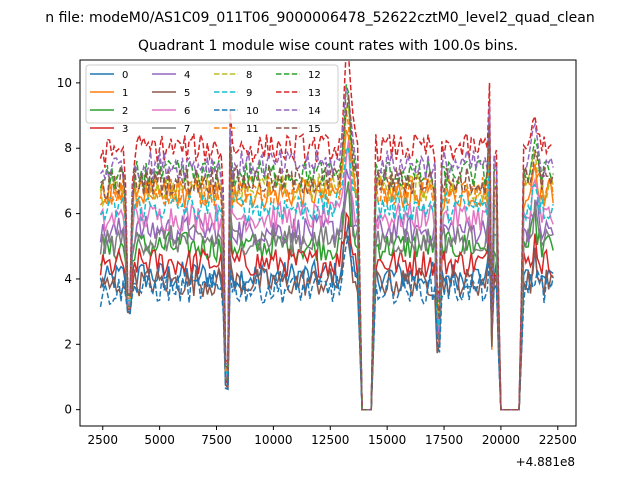 Image resolution: width=640 pixels, height=480 pixels. Describe the element at coordinates (64, 83) in the screenshot. I see `y-tick-label: 10` at that location.